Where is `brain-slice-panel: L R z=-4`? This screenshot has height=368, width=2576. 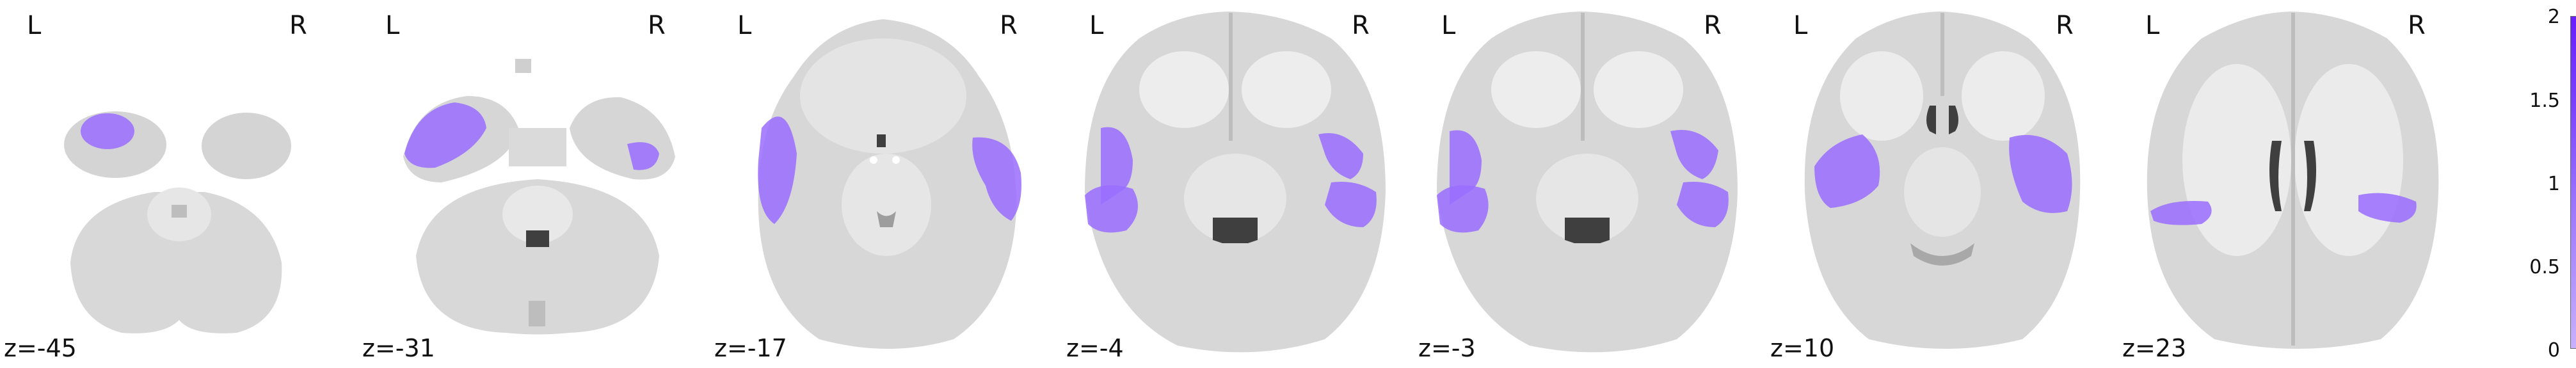
brain-slice-panel: L R z=-4 is located at coordinates (1237, 184).